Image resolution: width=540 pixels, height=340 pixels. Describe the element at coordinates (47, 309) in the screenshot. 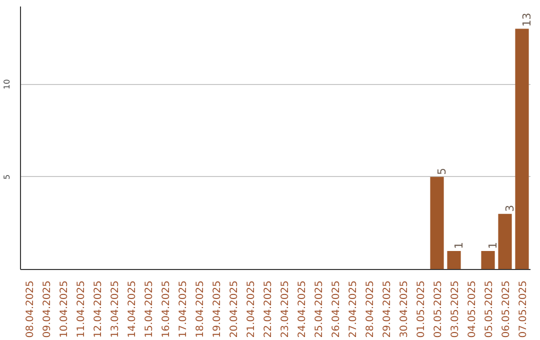

I see `x-tick-label: 09.04.2025` at that location.